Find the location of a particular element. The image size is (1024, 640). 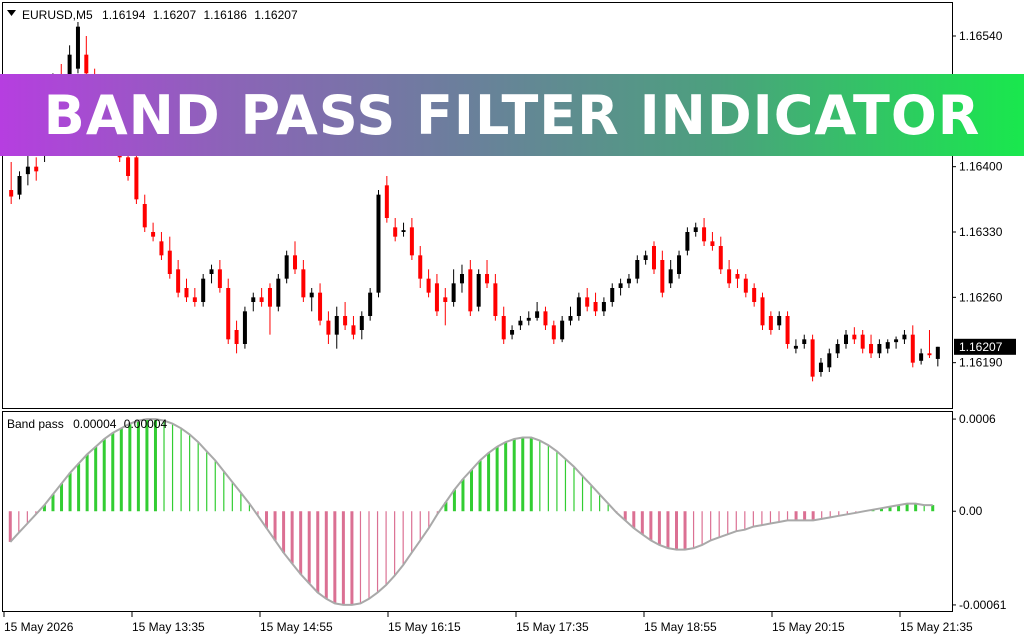

open-value: 1.16194 is located at coordinates (124, 15).